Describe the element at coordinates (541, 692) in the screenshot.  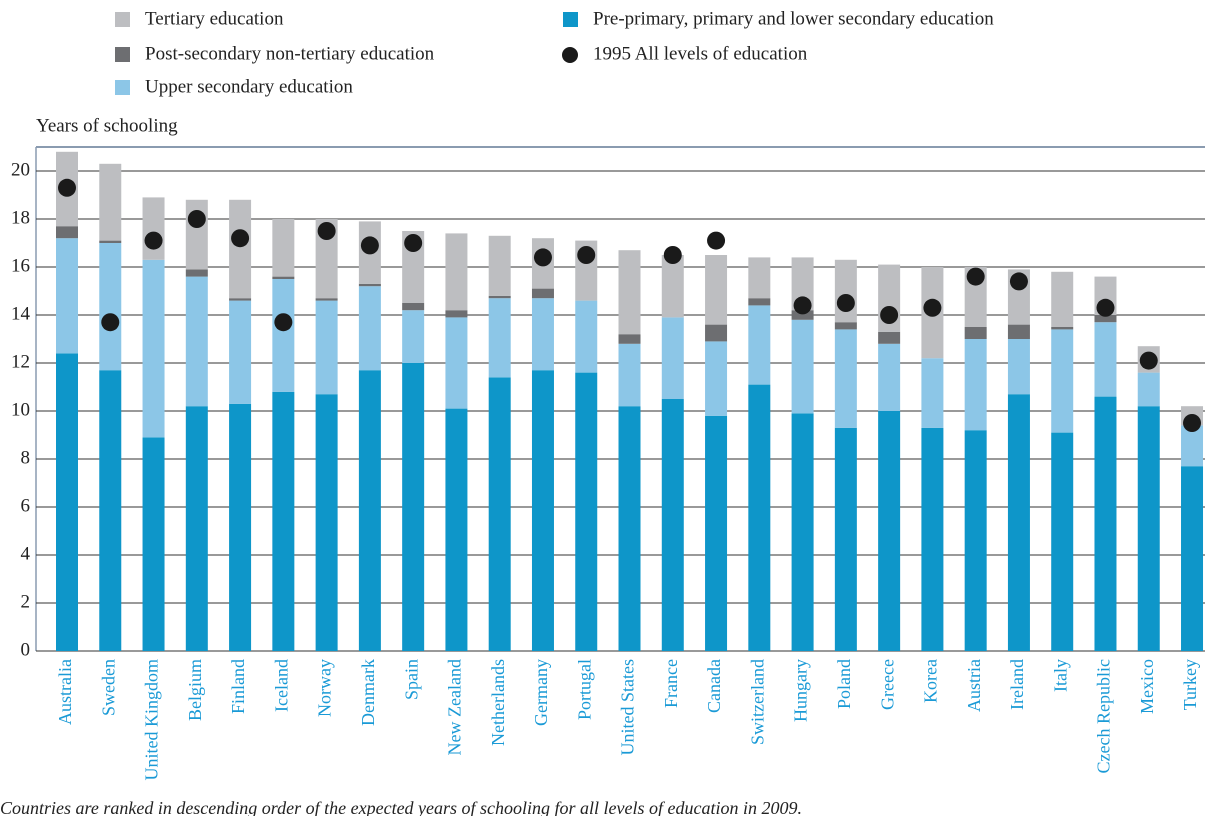
I see `x-tick-label: Germany` at that location.